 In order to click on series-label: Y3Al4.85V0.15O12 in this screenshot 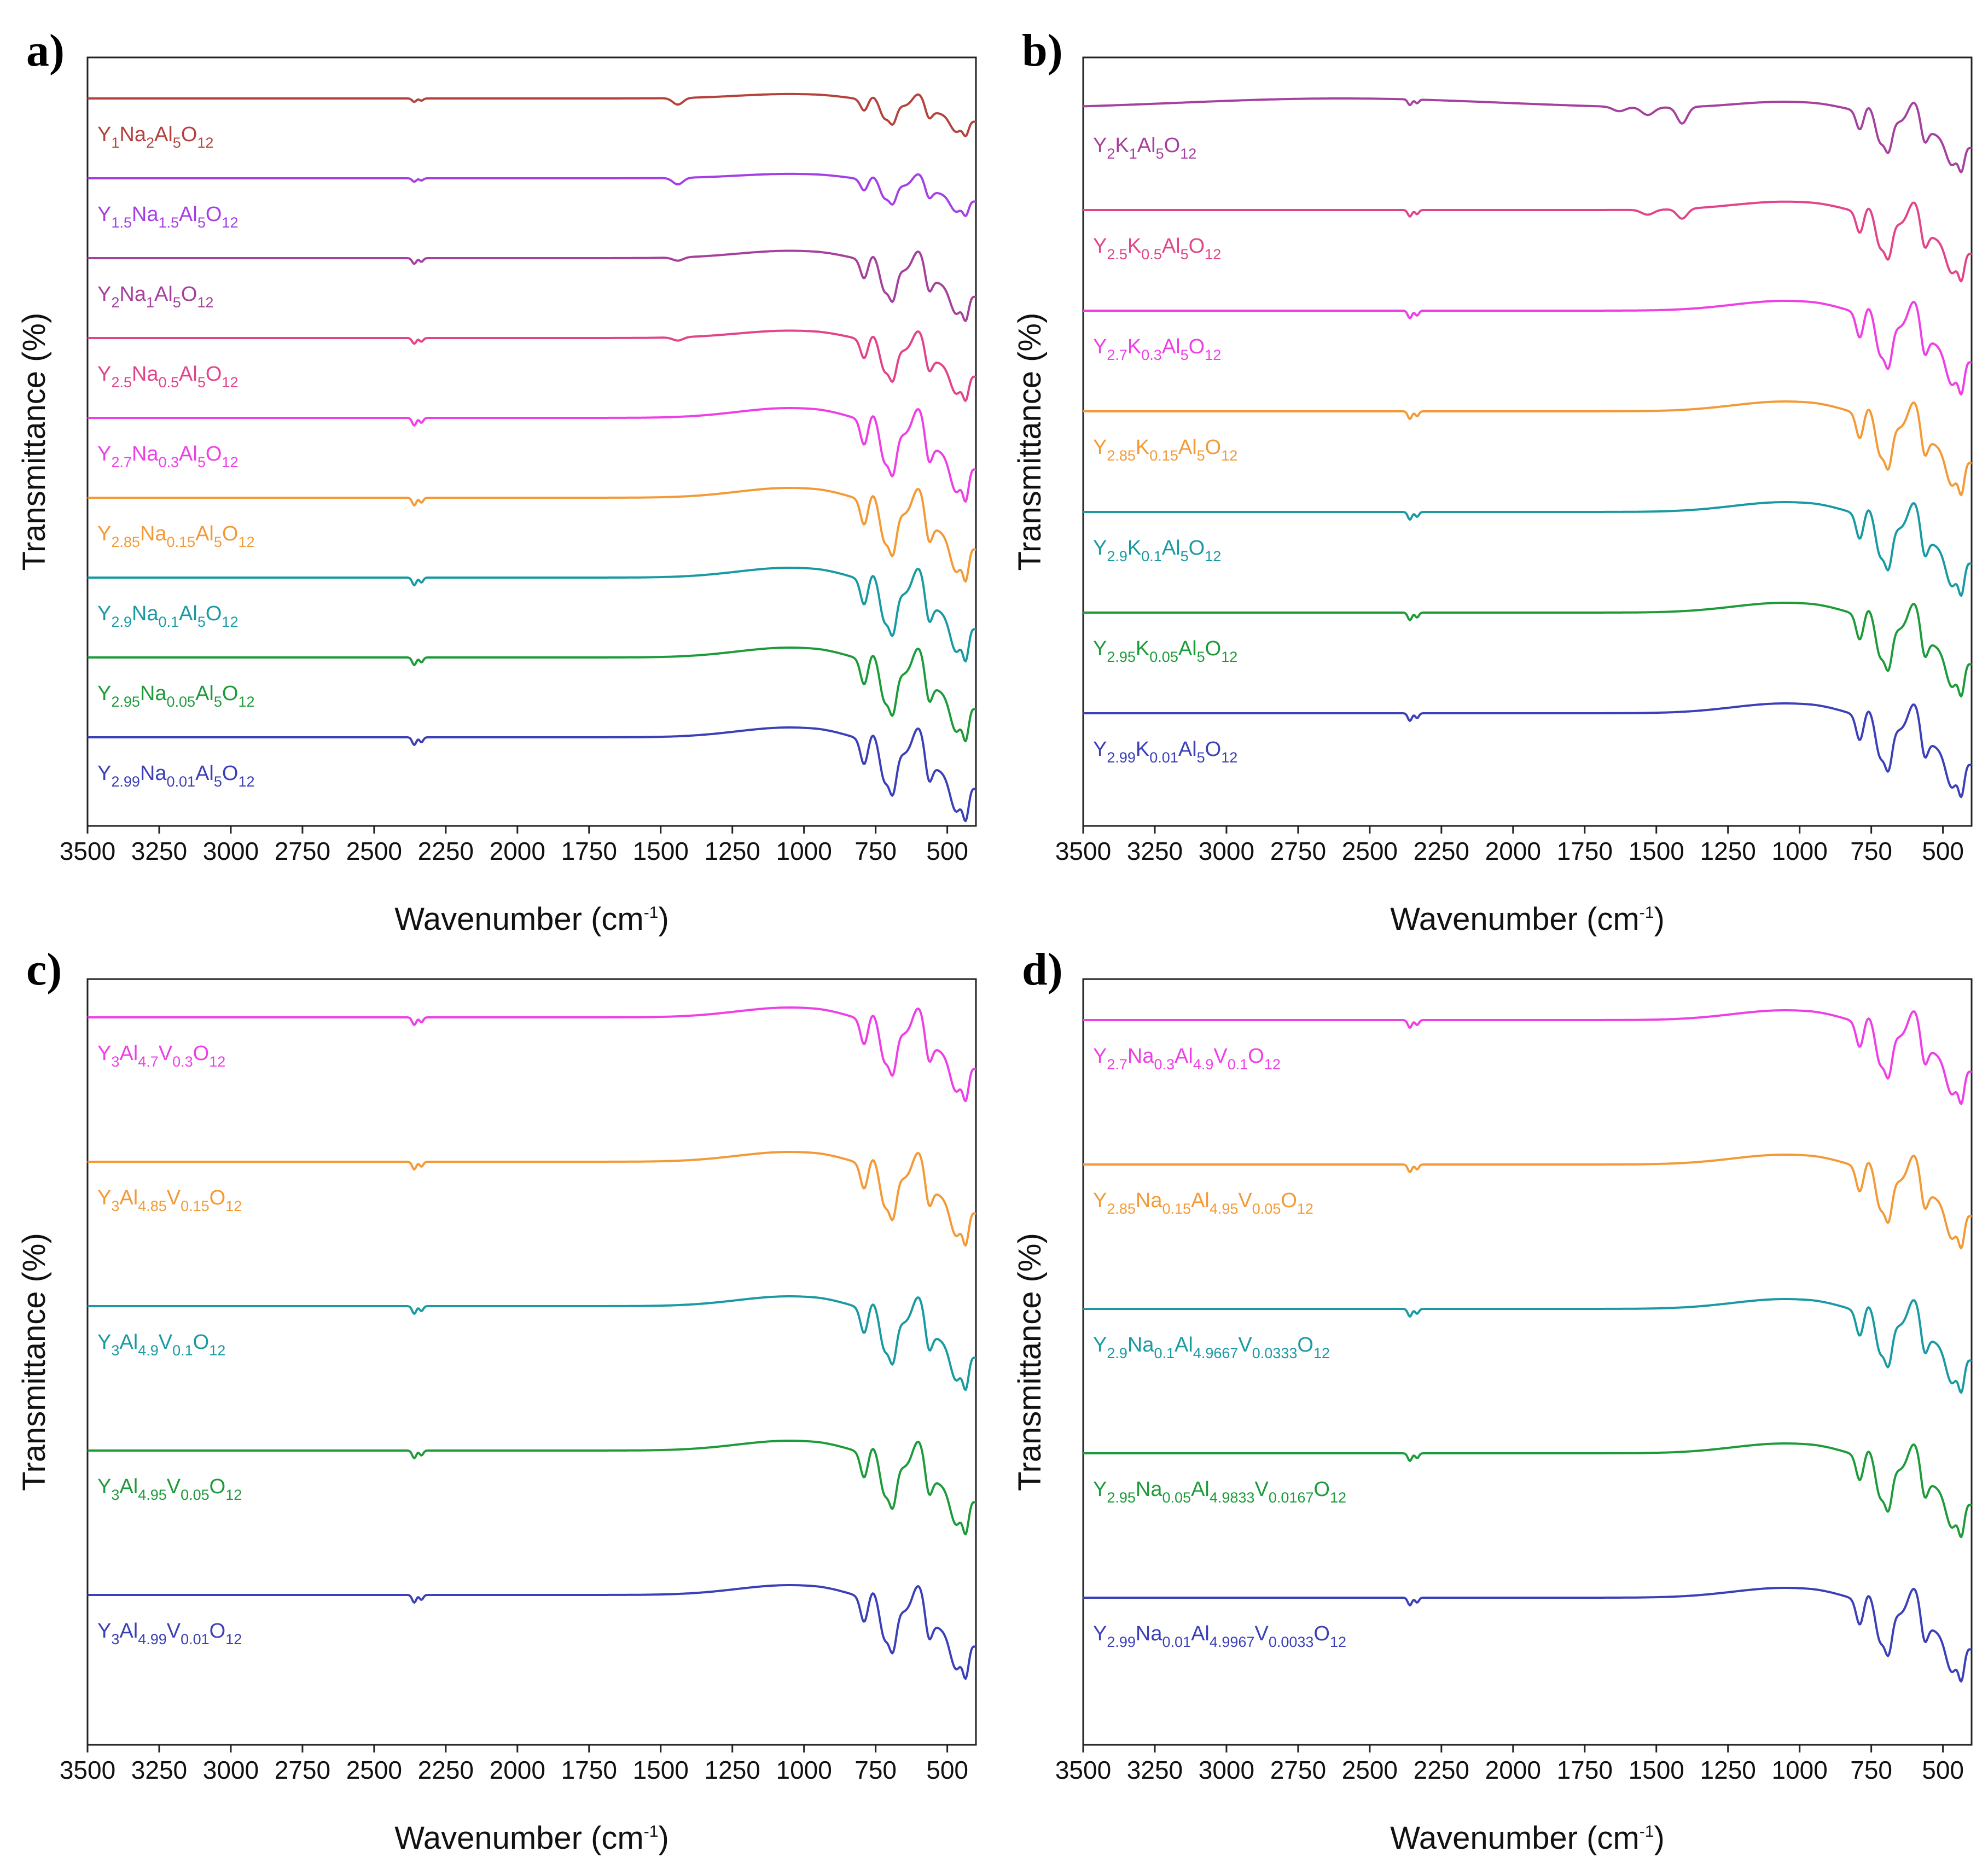, I will do `click(169, 1200)`.